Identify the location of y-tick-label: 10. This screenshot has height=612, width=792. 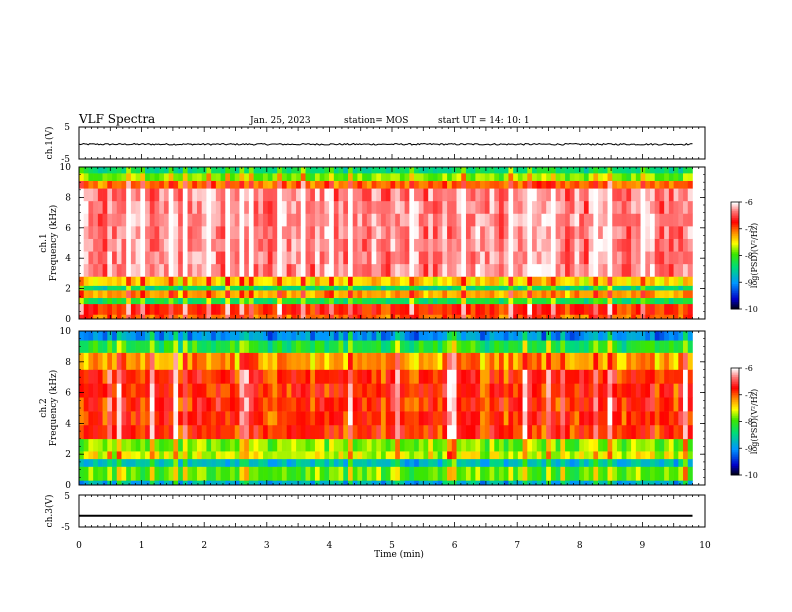
(66, 168).